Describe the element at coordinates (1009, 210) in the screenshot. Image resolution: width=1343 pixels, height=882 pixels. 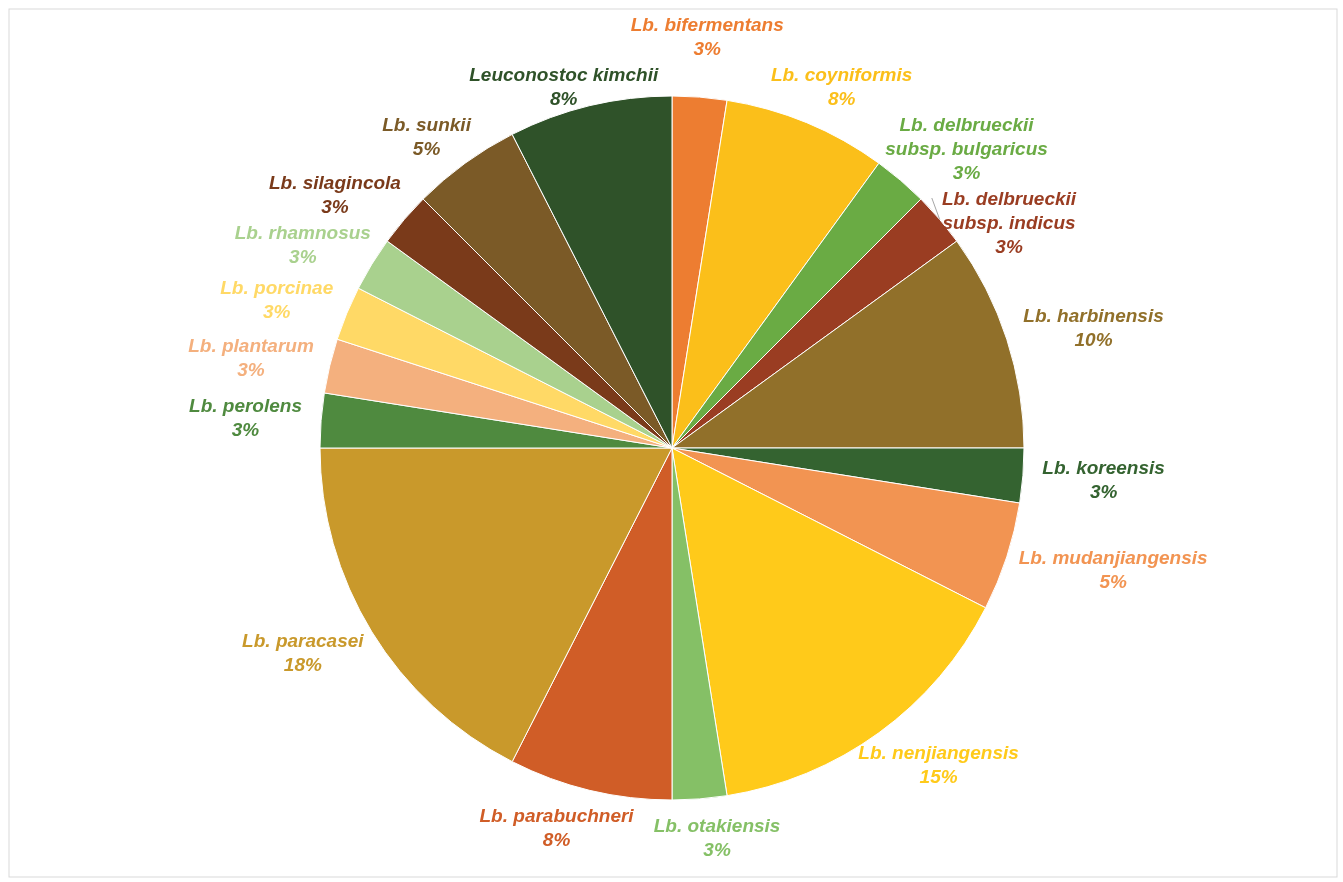
I see `slice-label: Lb. delbrueckii subsp. indicus` at that location.